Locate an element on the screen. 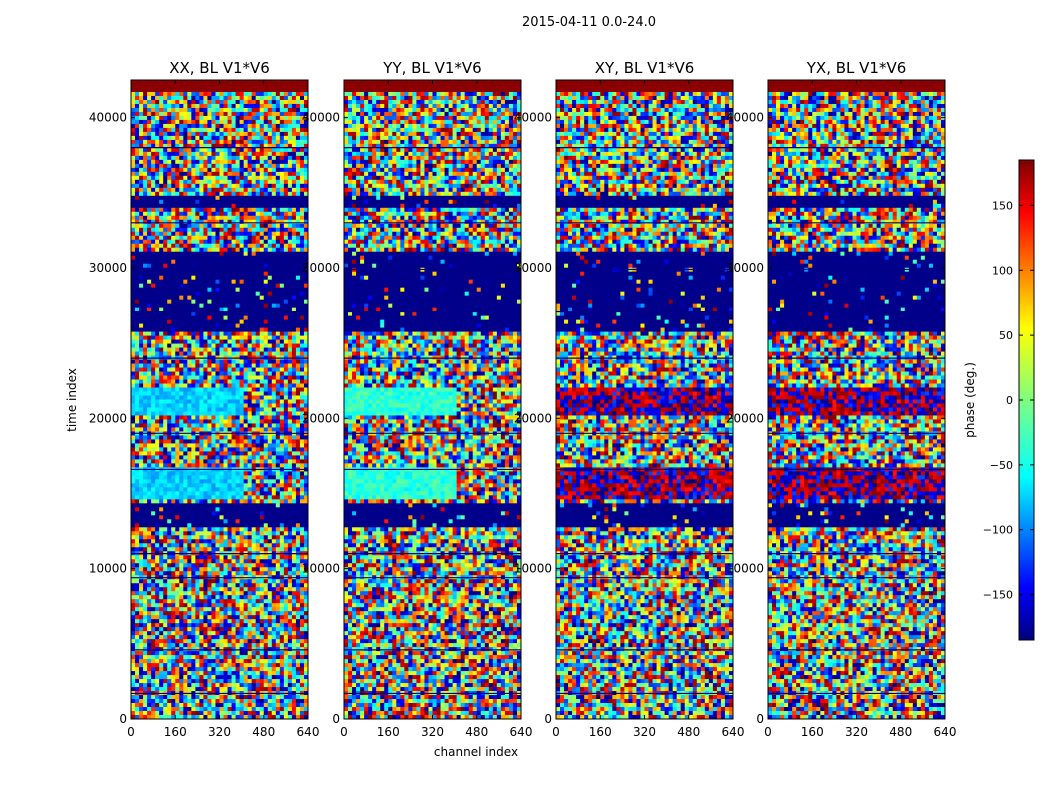 Image resolution: width=1050 pixels, height=800 pixels. panel-title: YX, BL V1*V6 is located at coordinates (856, 68).